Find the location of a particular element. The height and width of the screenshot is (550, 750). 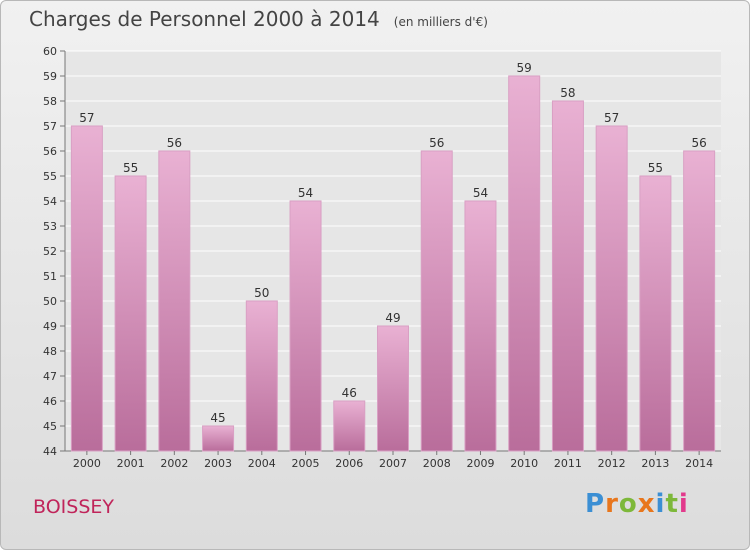

y-tick-label: 57 is located at coordinates (50, 126).